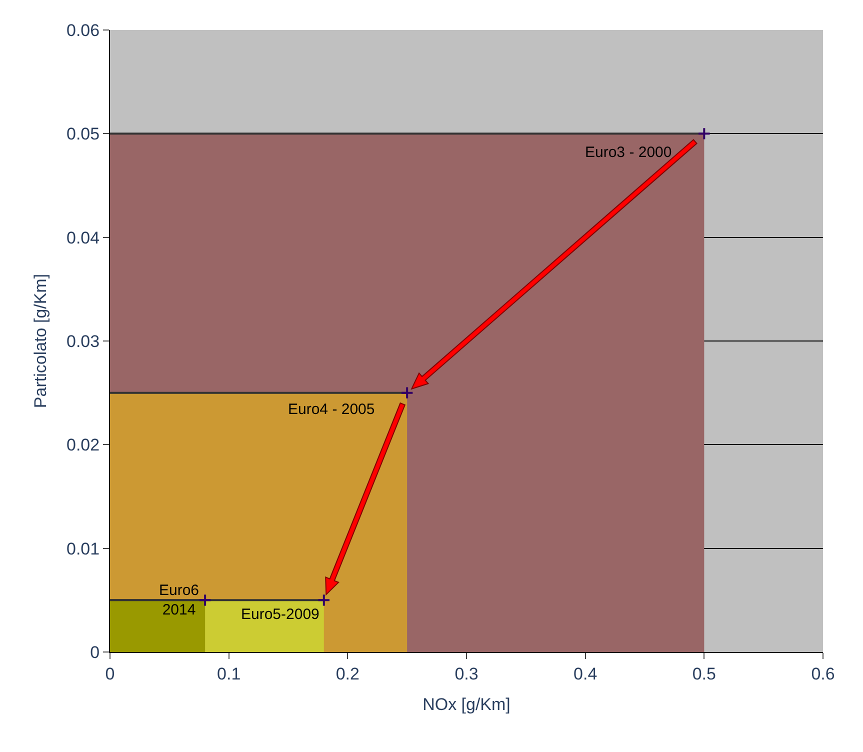 This screenshot has height=752, width=863. I want to click on x-tick-label: 0.3, so click(466, 674).